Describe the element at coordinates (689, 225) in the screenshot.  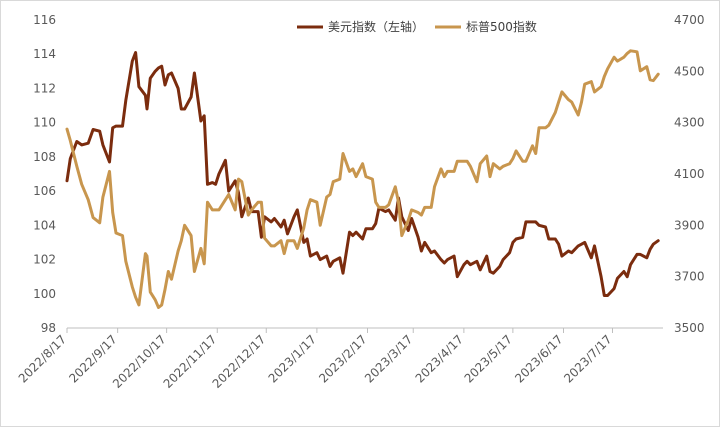
I see `y-right-tick-label: 3900` at that location.